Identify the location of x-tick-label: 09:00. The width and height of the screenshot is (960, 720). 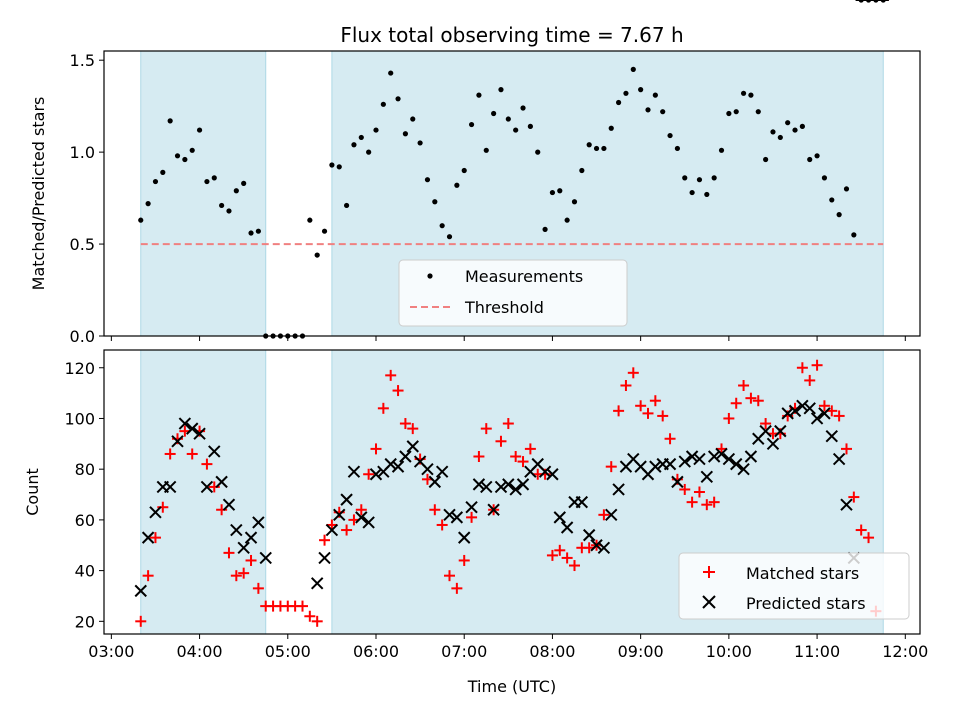
(641, 651).